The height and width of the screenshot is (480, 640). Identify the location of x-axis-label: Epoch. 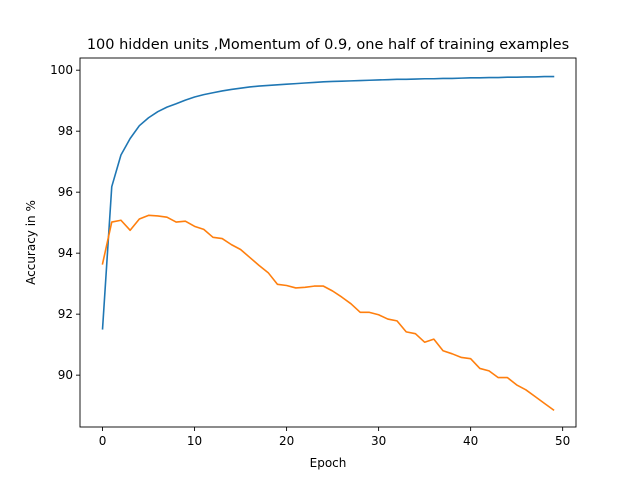
(328, 463).